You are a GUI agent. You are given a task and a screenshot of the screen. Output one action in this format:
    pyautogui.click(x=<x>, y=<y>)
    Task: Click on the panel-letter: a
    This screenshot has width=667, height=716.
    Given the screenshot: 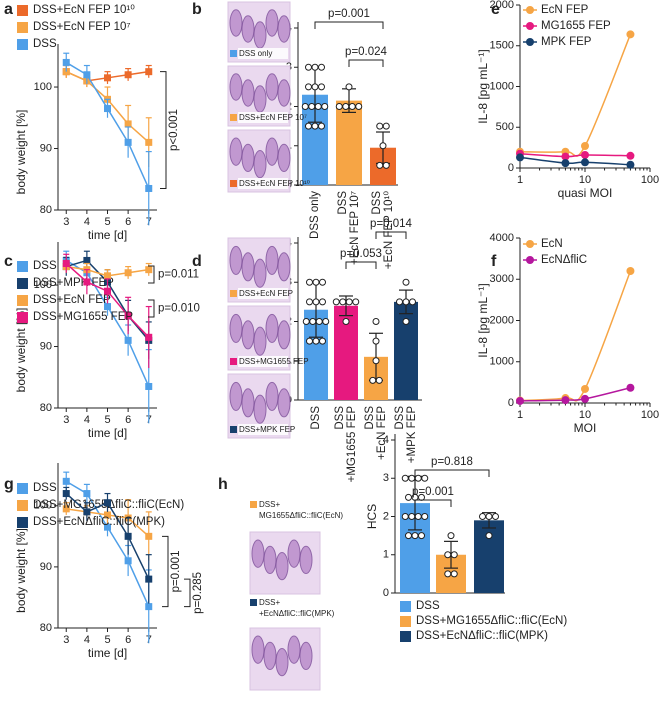 What is the action you would take?
    pyautogui.click(x=8, y=9)
    